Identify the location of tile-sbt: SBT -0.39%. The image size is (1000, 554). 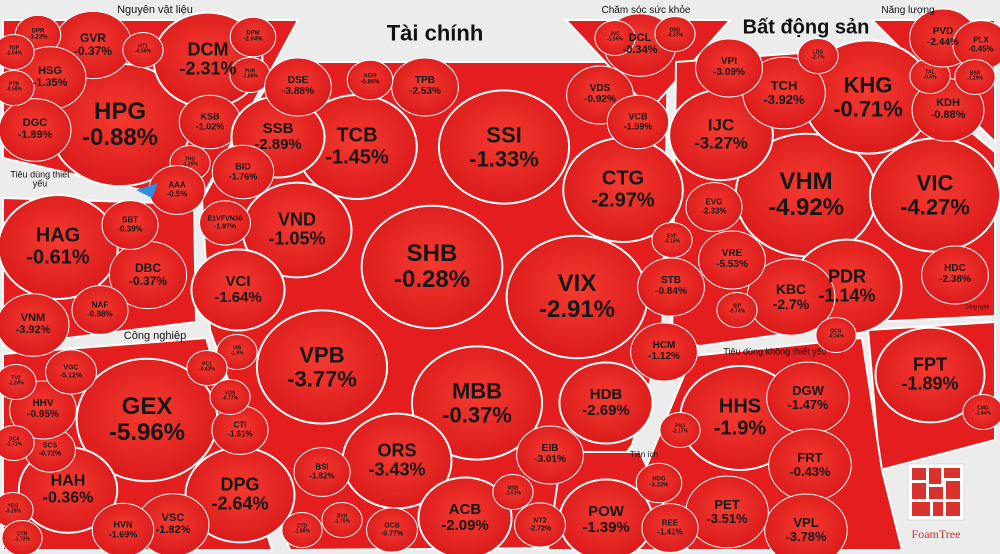
(129, 224).